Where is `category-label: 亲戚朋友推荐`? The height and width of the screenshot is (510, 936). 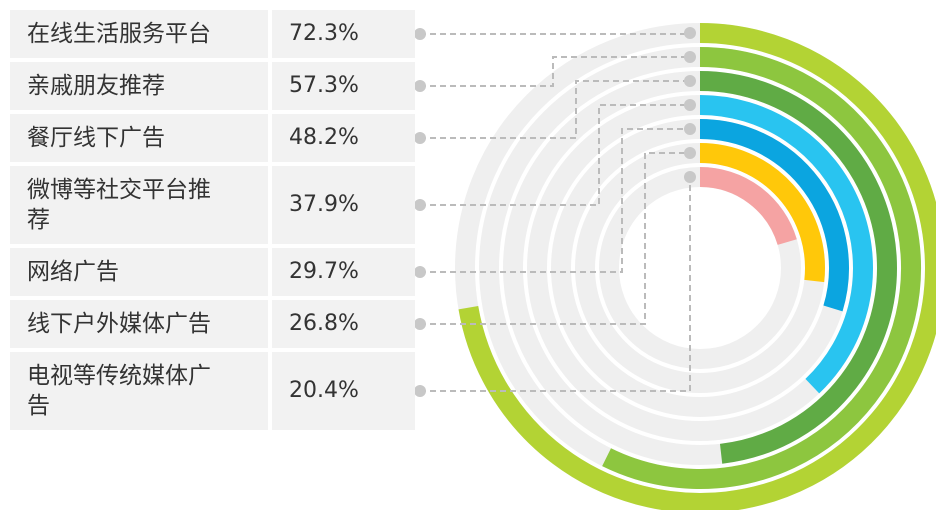
category-label: 亲戚朋友推荐 is located at coordinates (139, 86).